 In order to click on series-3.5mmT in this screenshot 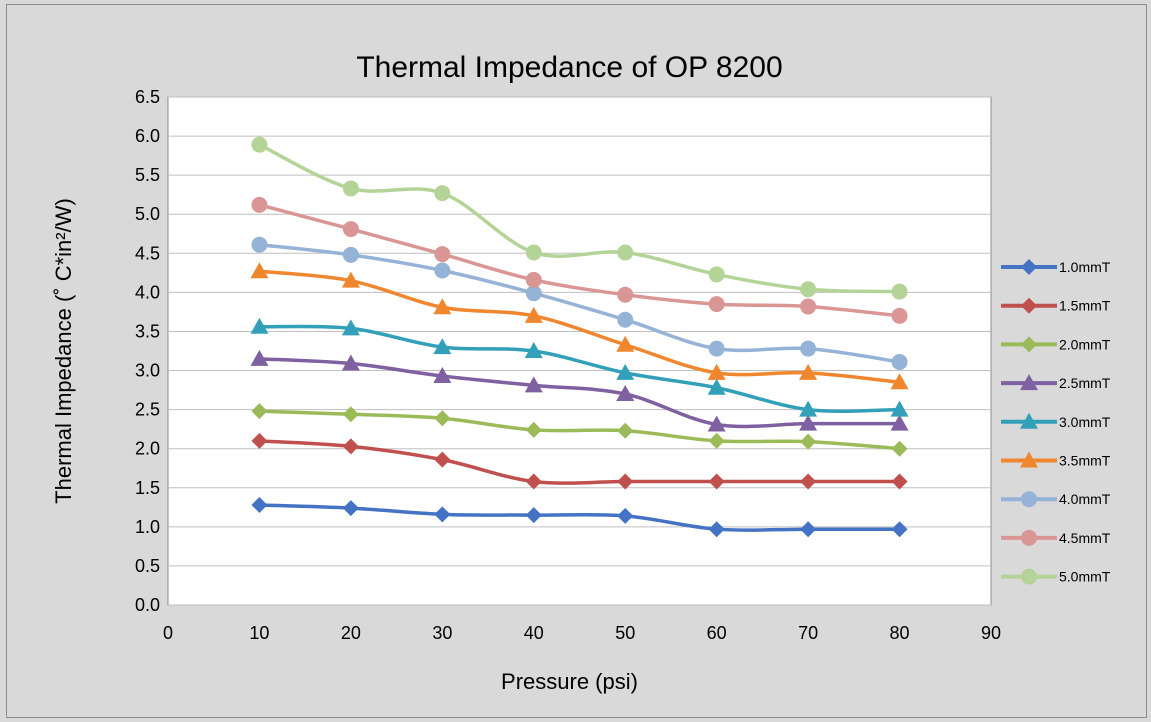, I will do `click(579, 326)`.